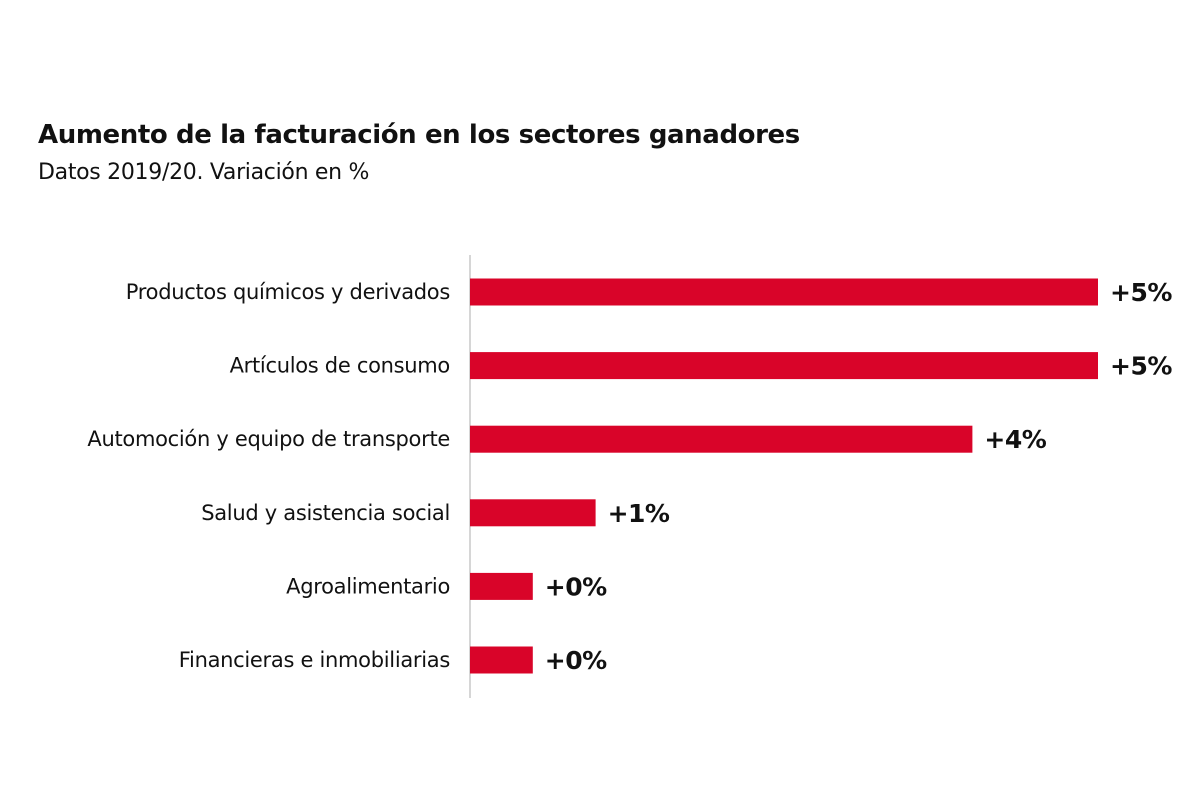  I want to click on data-label: +4%, so click(1015, 439).